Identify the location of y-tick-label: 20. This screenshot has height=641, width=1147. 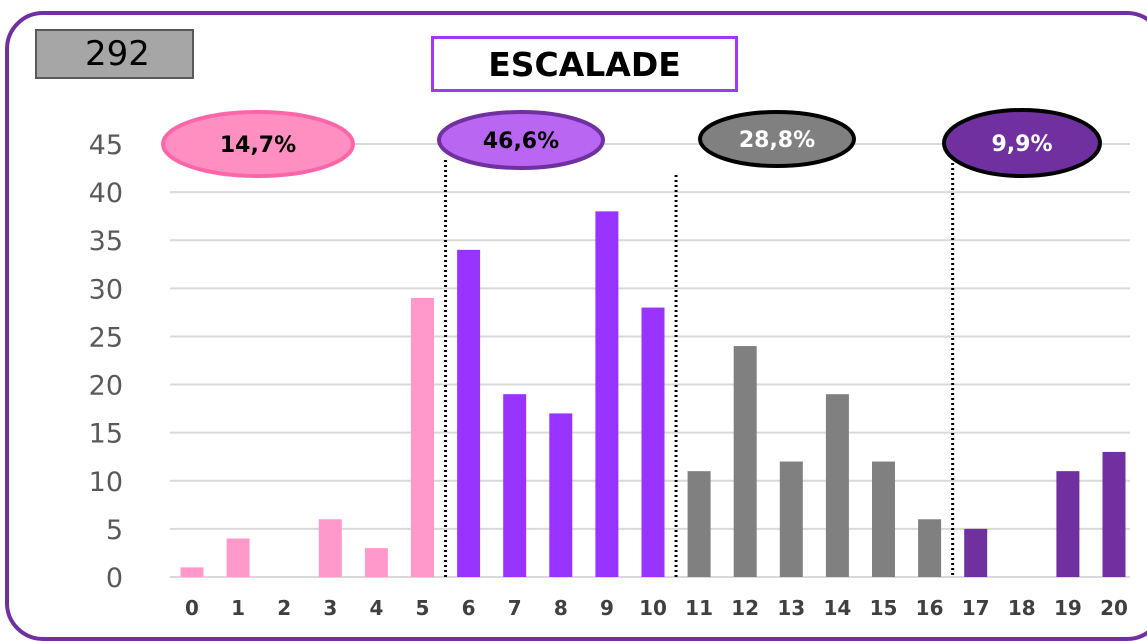
(106, 386).